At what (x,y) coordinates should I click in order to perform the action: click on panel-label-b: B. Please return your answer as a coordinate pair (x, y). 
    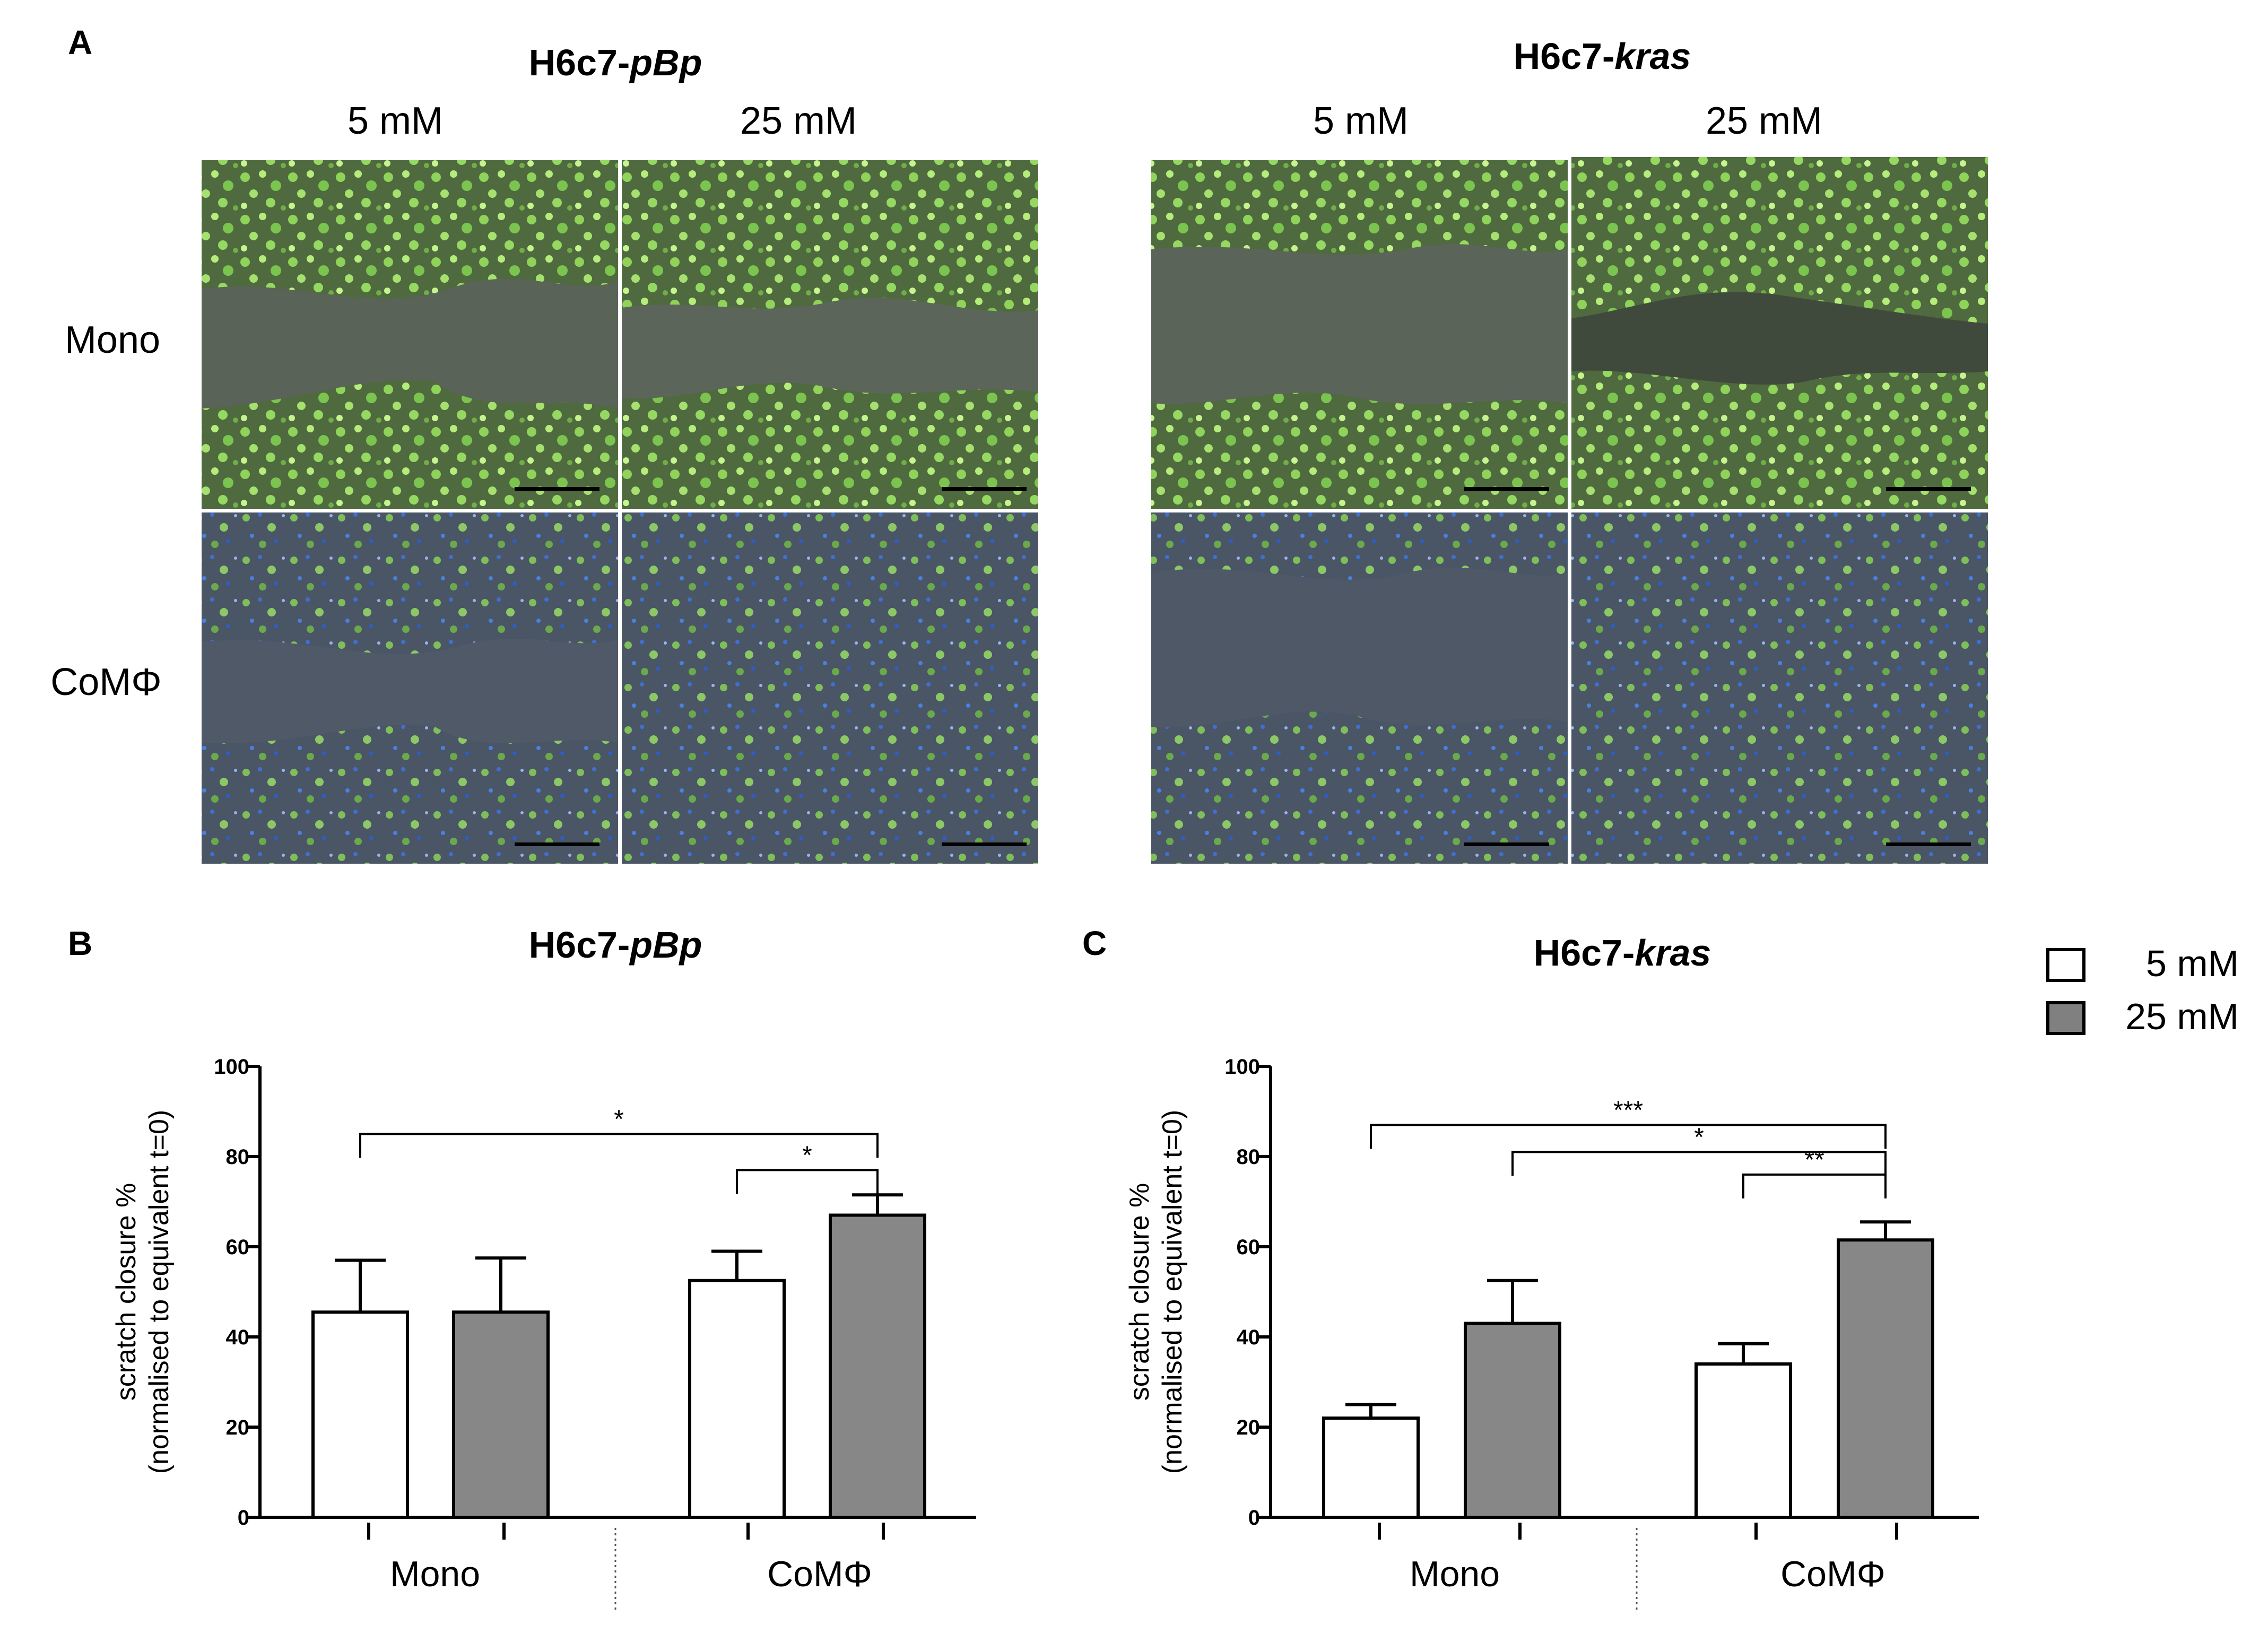
    Looking at the image, I should click on (80, 943).